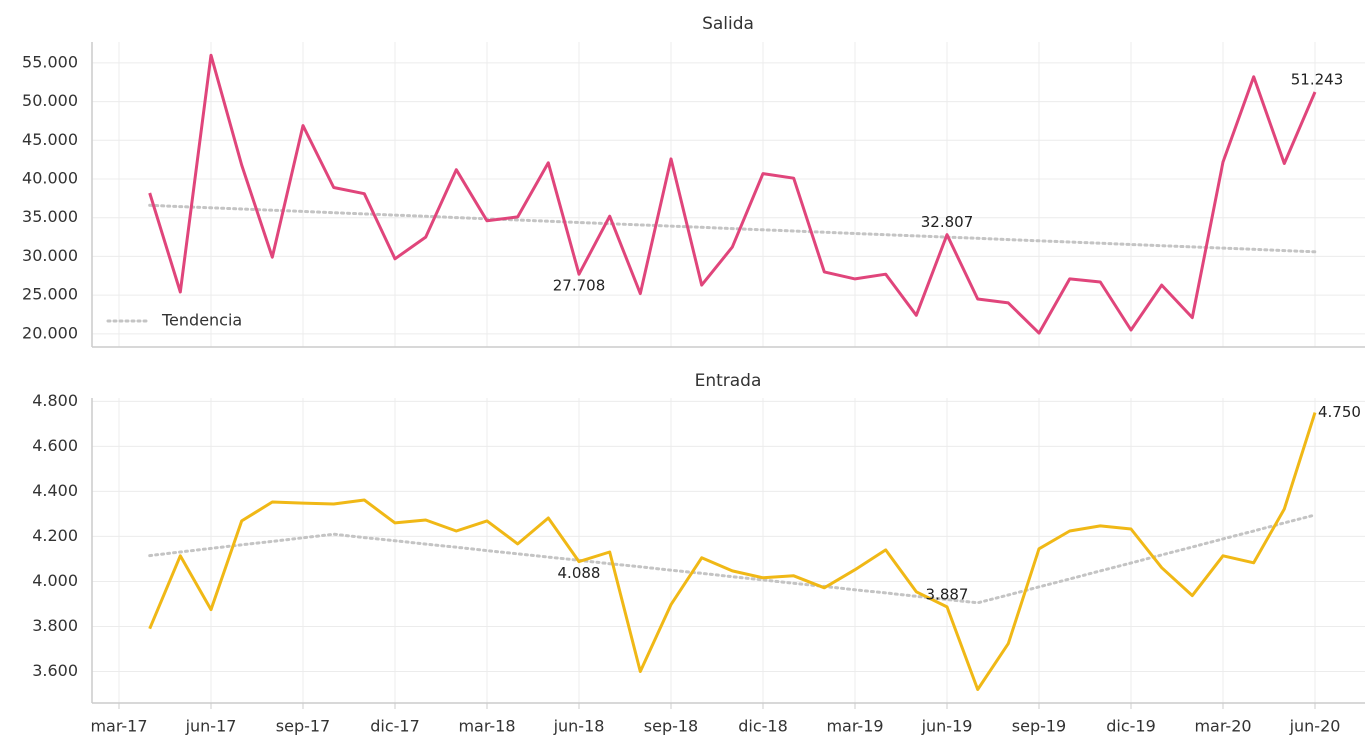 Image resolution: width=1366 pixels, height=737 pixels. Describe the element at coordinates (50, 139) in the screenshot. I see `y-tick-label: 45.000` at that location.